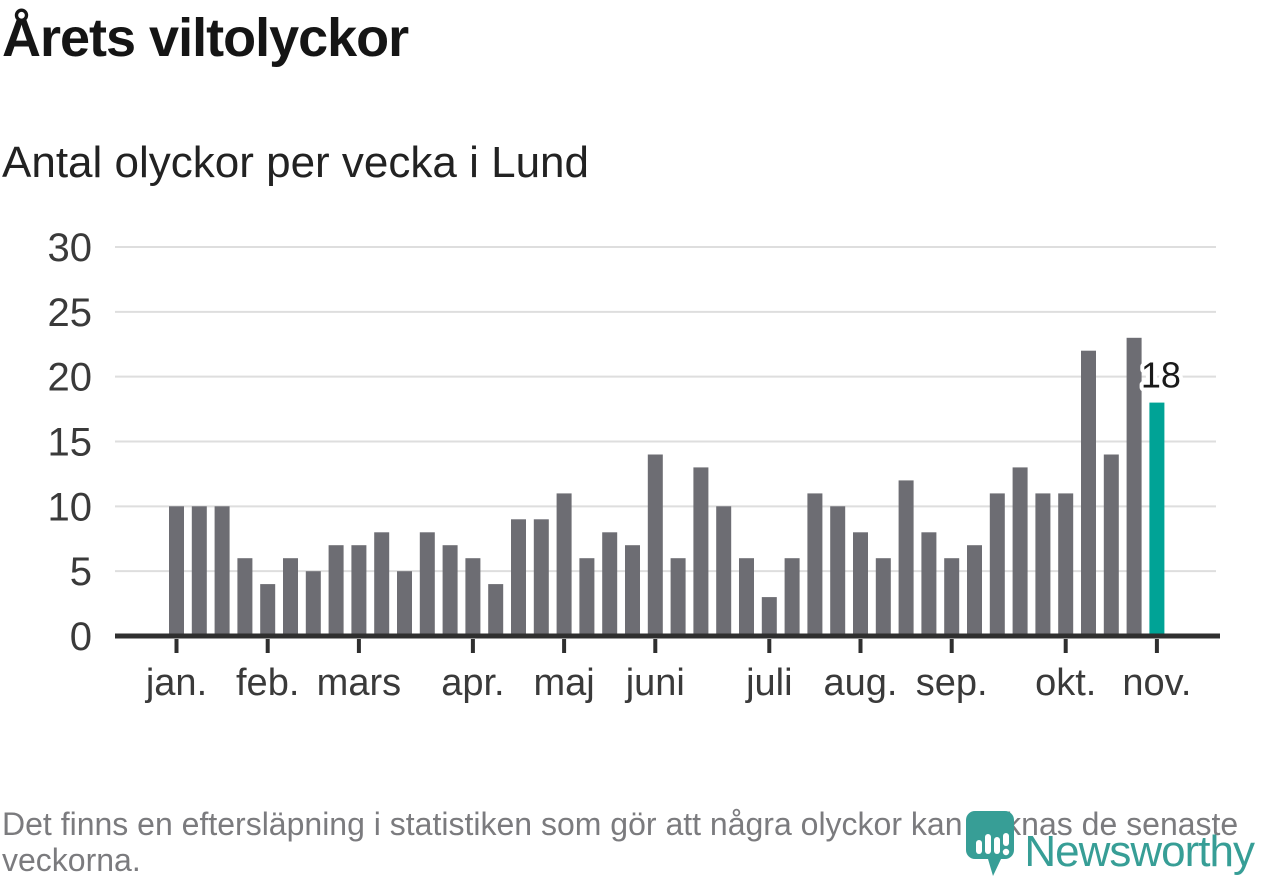  I want to click on x-tick-label-sep.: sep., so click(952, 683).